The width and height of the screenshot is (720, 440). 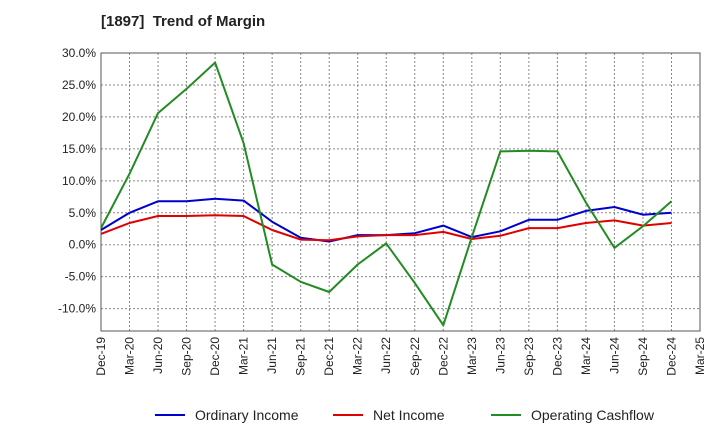 I want to click on legend-label: Ordinary Income, so click(x=247, y=415).